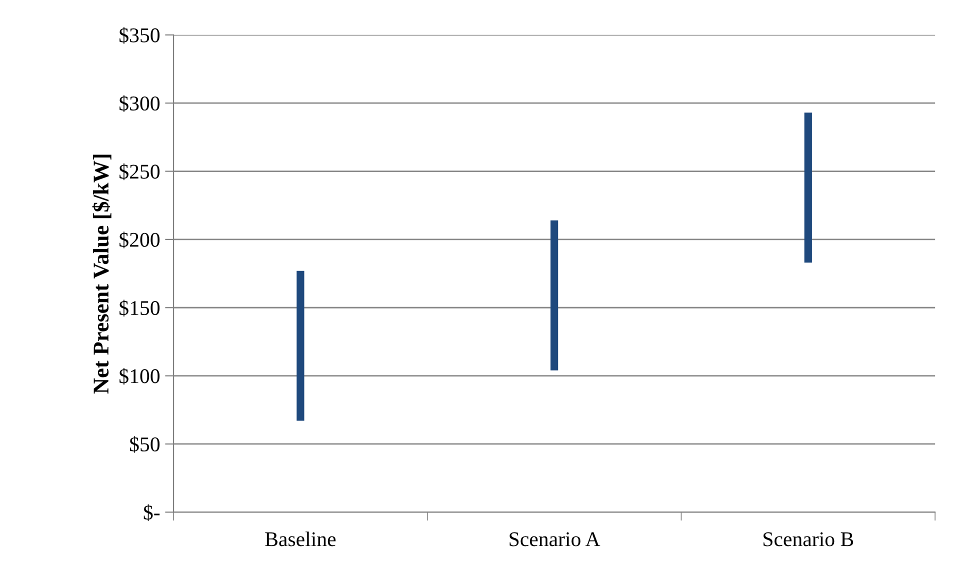  What do you see at coordinates (809, 539) in the screenshot?
I see `x-tick-label: Scenario B` at bounding box center [809, 539].